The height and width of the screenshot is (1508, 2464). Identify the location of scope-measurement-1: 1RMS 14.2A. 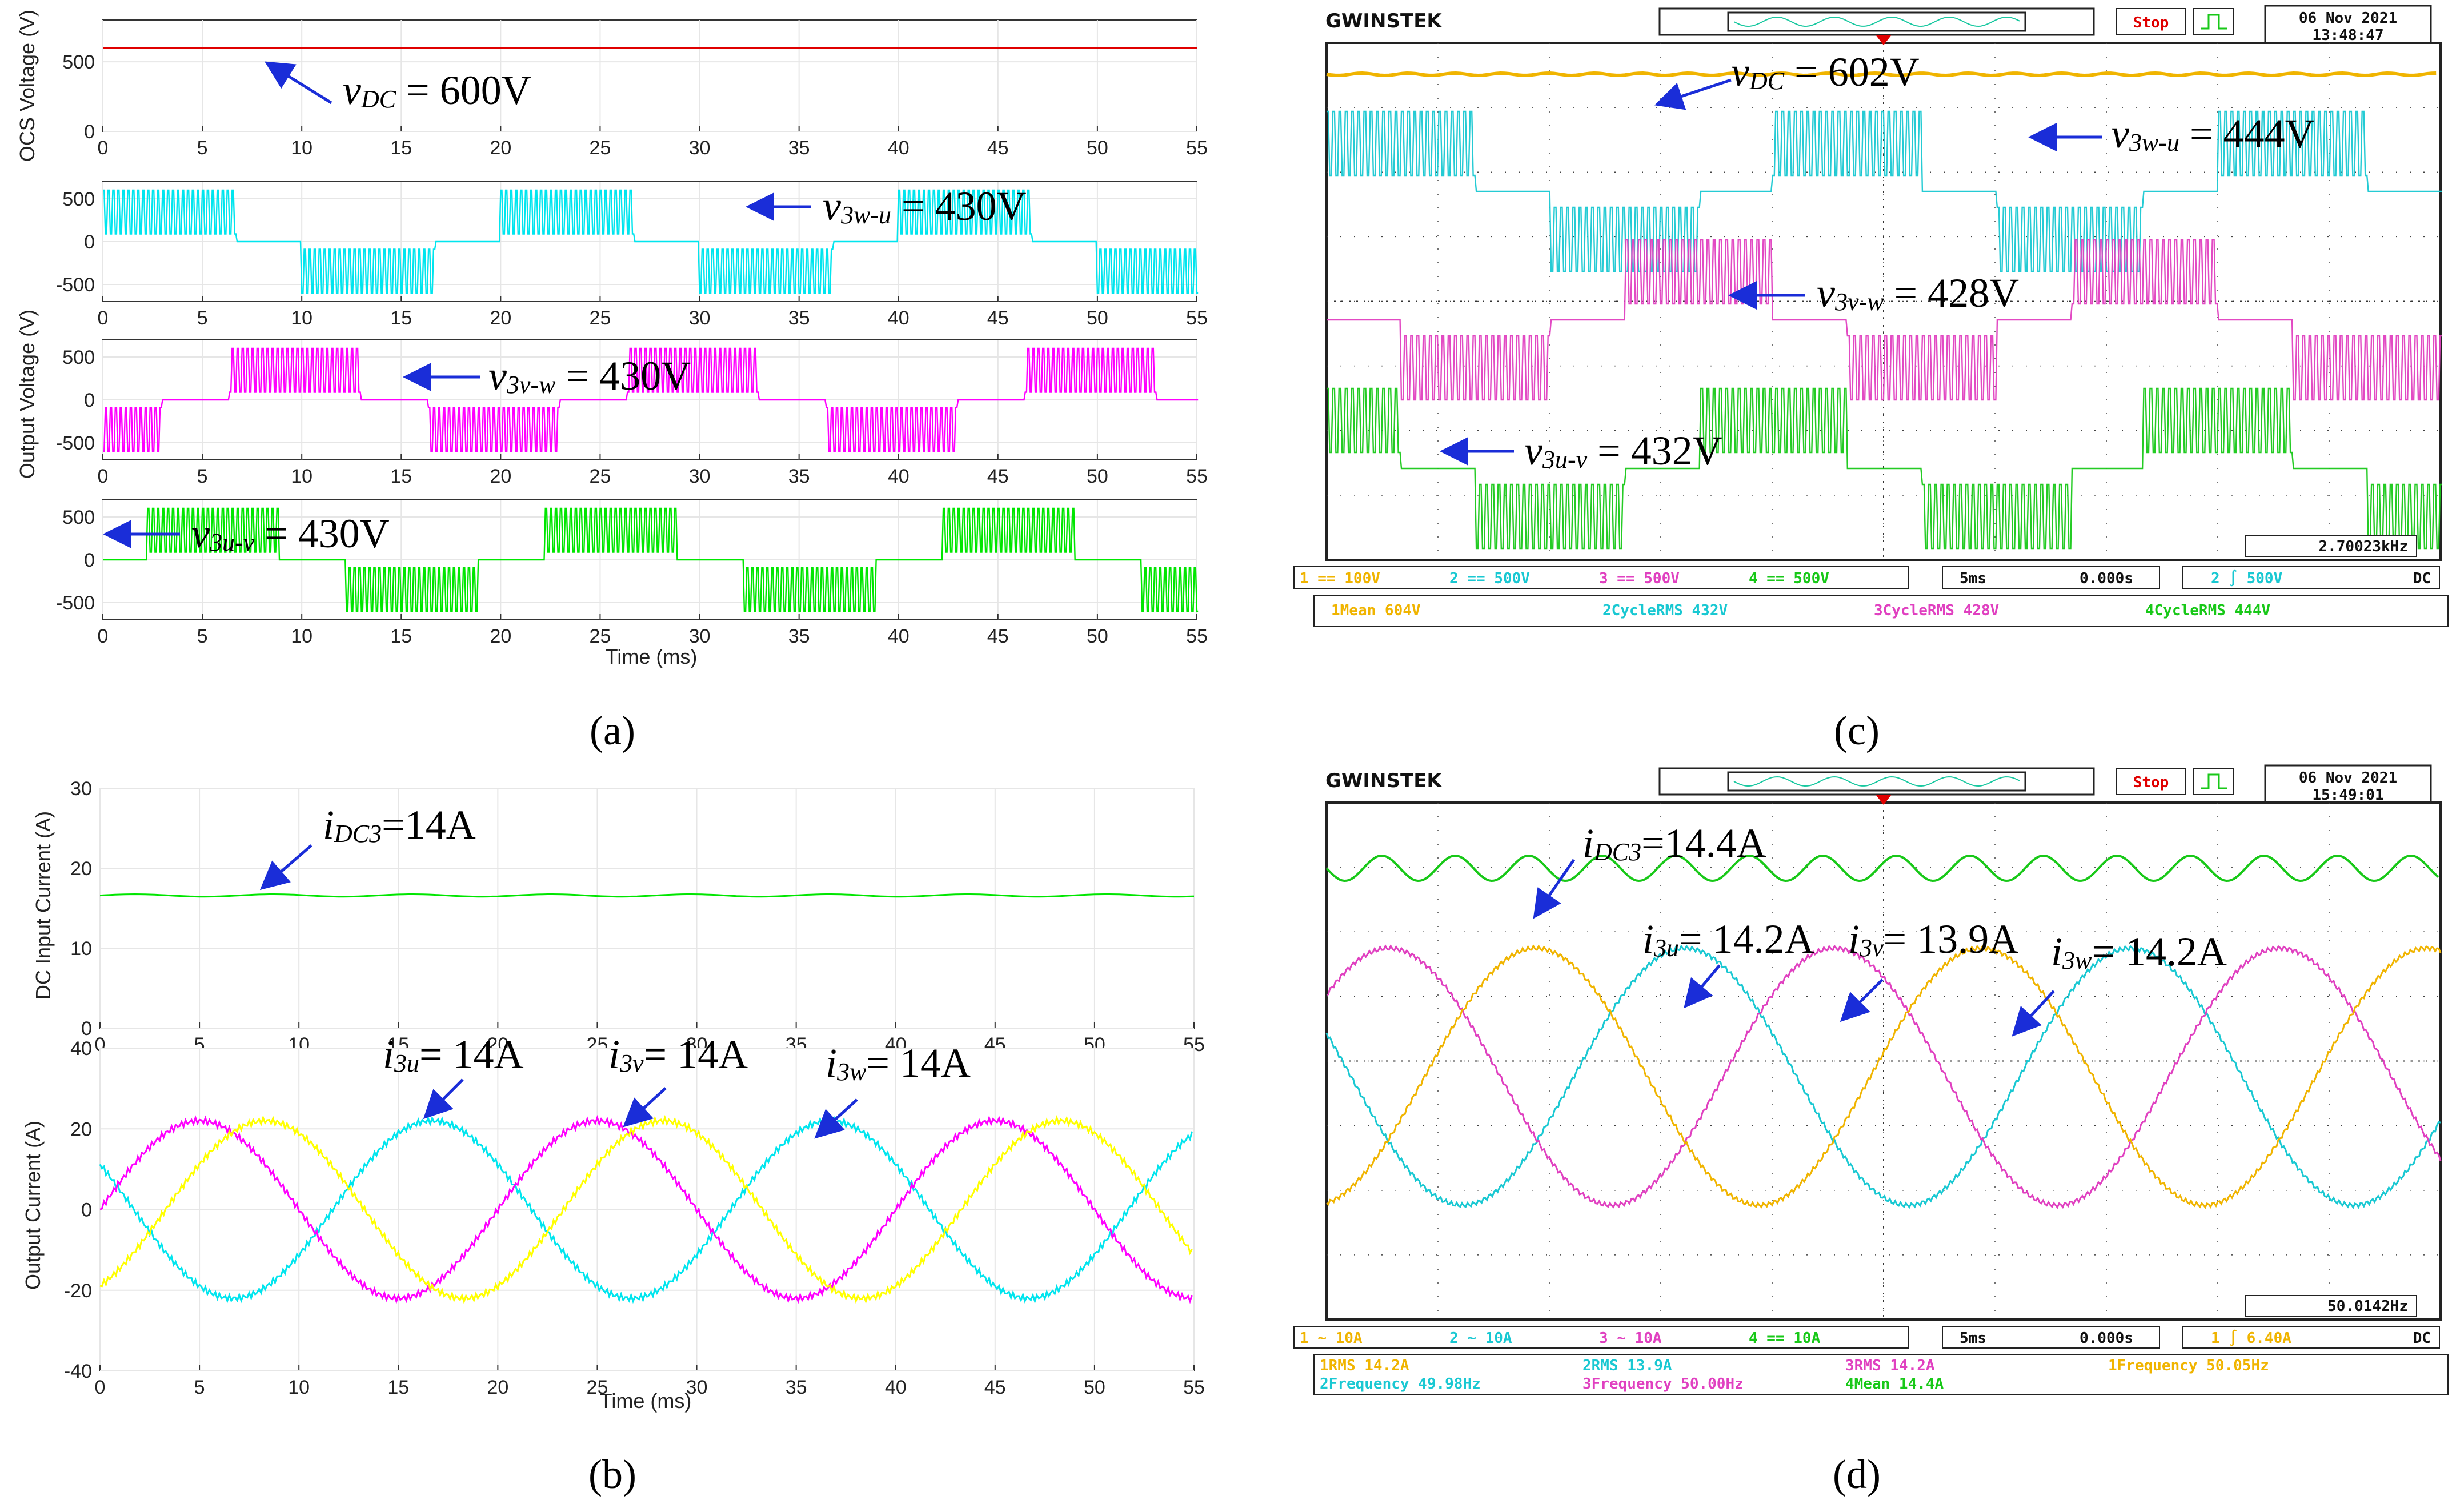
(1364, 1365).